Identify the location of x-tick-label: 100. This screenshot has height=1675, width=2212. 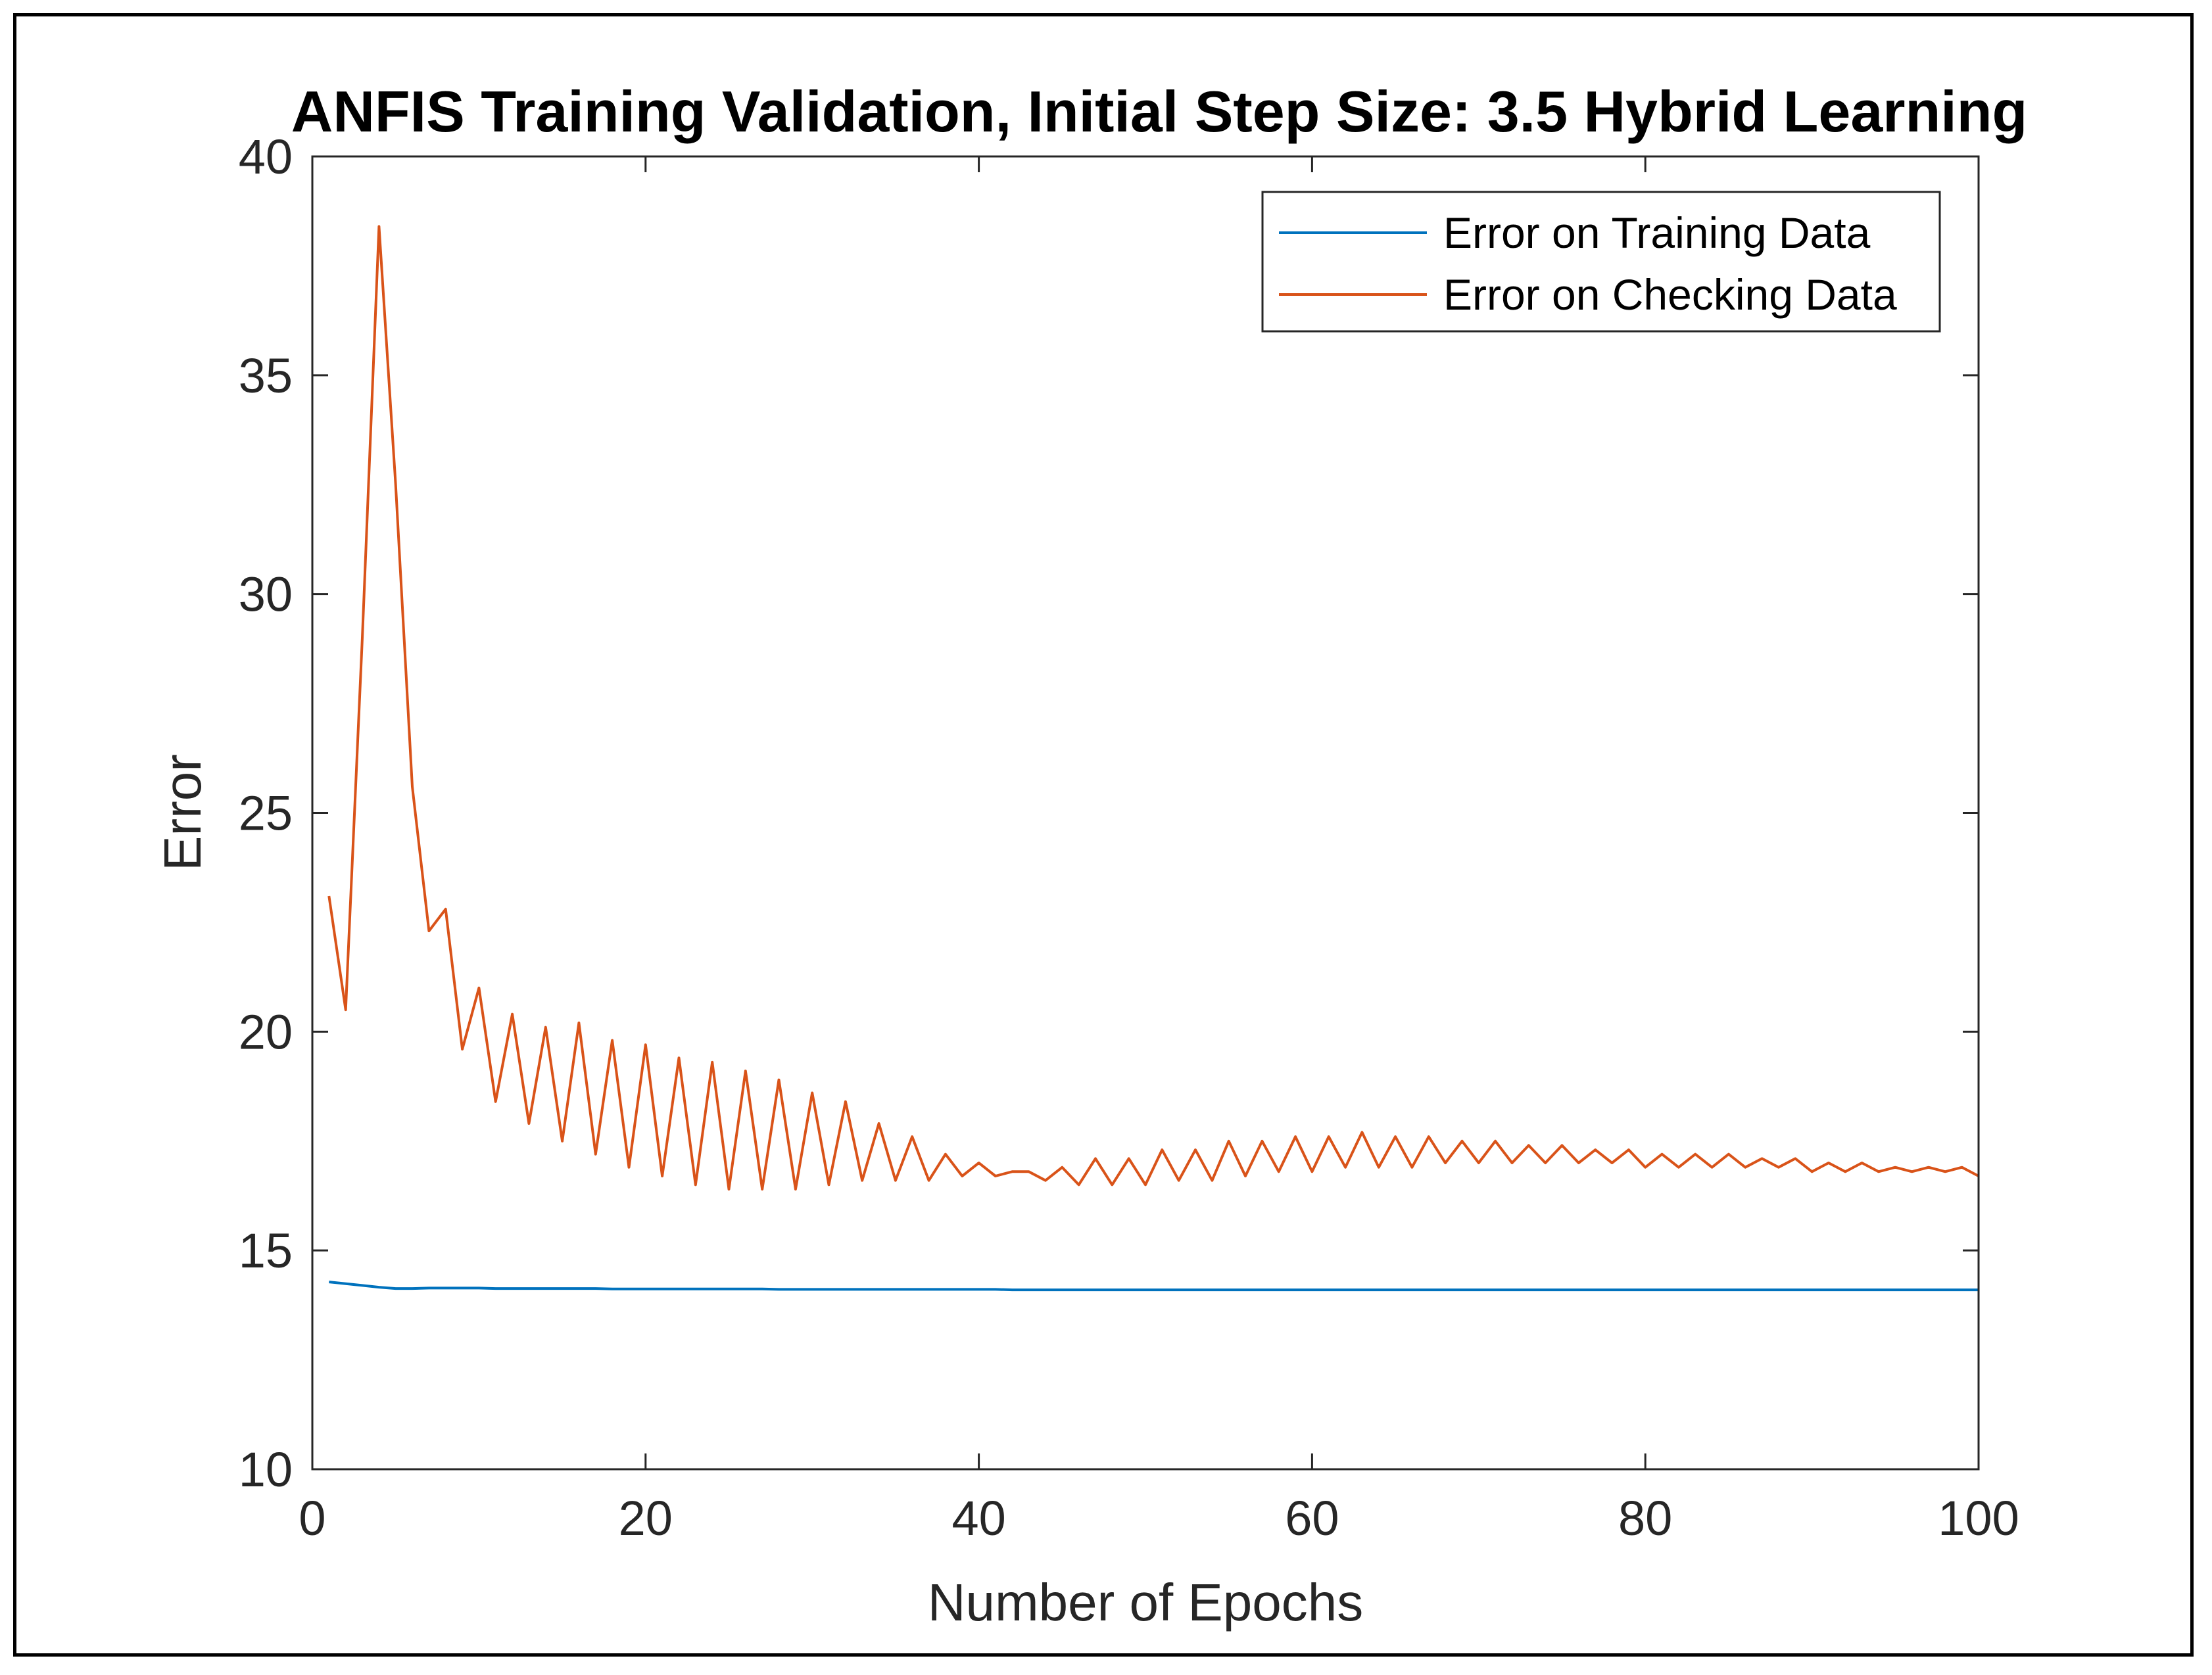
(1978, 1518).